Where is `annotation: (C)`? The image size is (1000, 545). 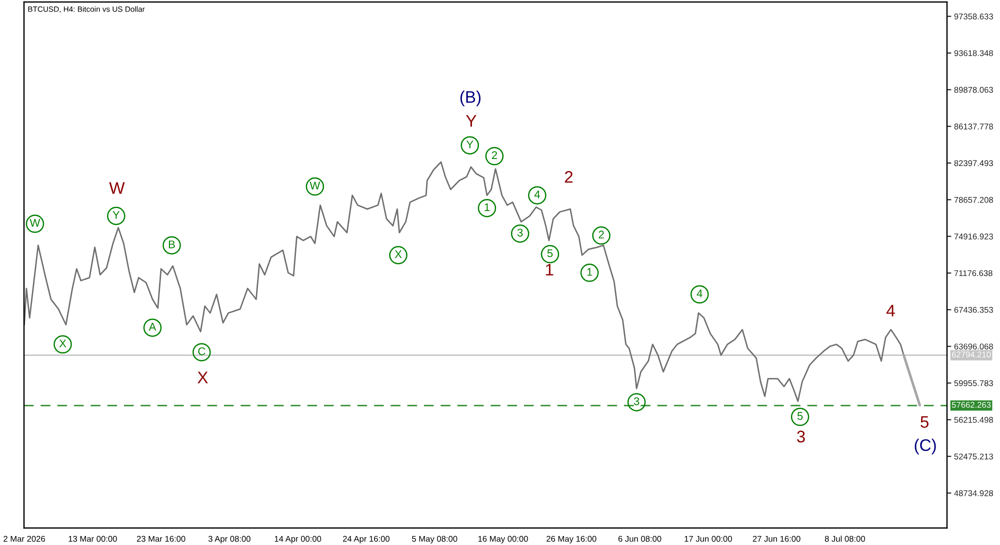 annotation: (C) is located at coordinates (925, 446).